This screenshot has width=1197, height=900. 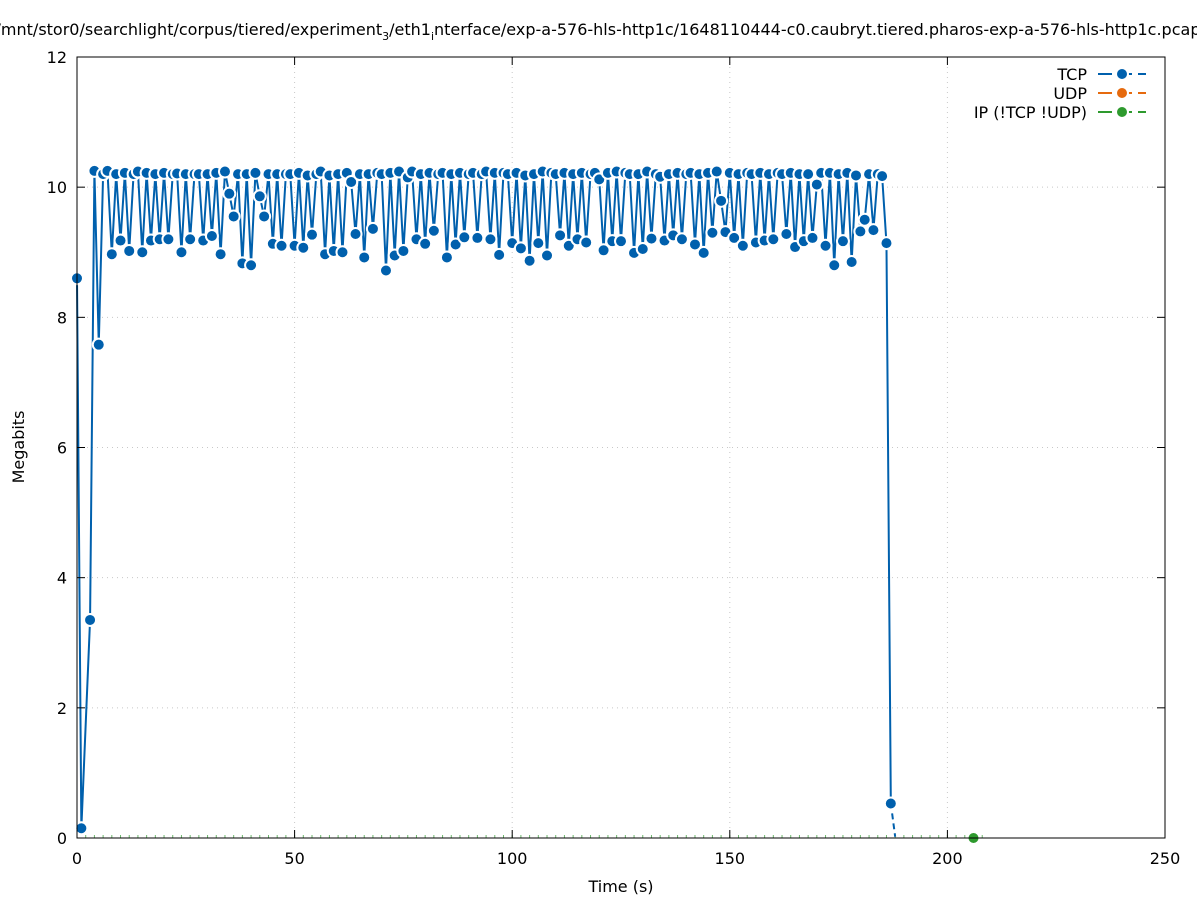 I want to click on x-tick-label: 150, so click(x=730, y=858).